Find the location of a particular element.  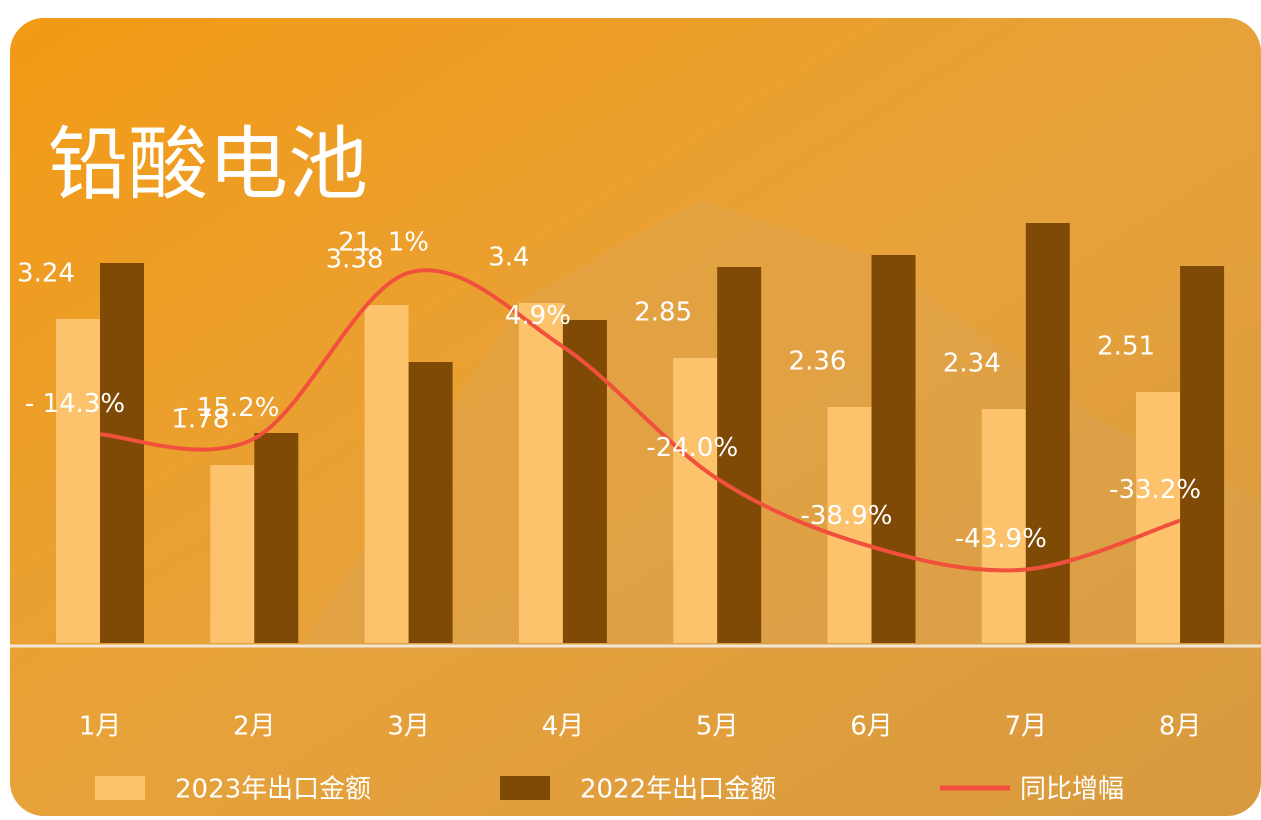

x-tick-label: 3月 is located at coordinates (408, 727).